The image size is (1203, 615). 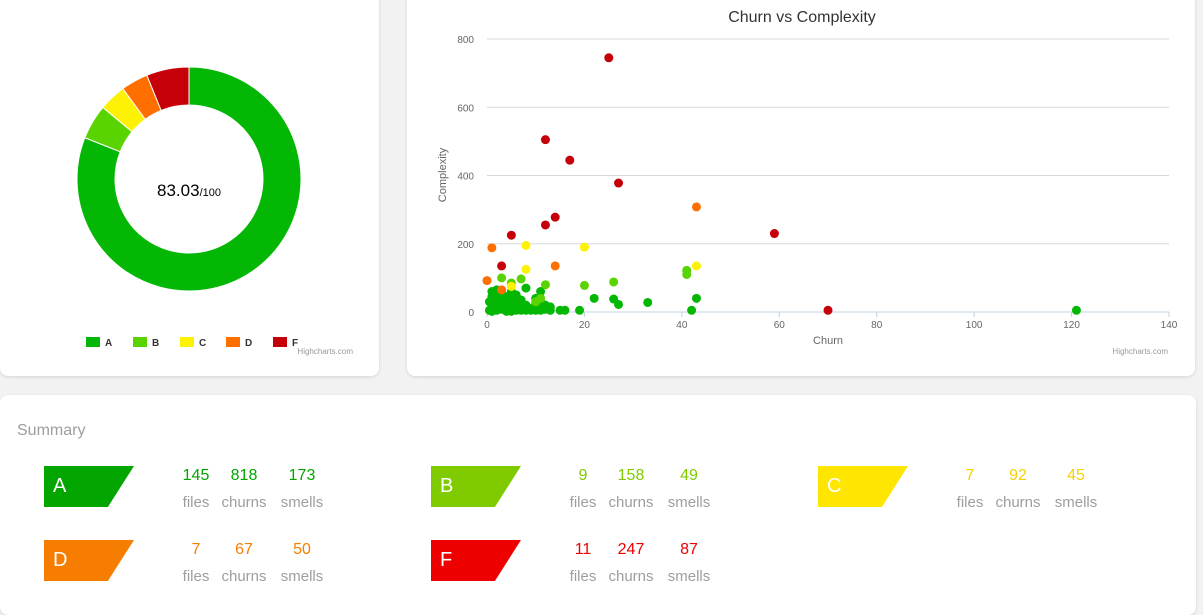 What do you see at coordinates (570, 563) in the screenshot?
I see `grade-summary-f: F 11 files 247 churns 87 smells` at bounding box center [570, 563].